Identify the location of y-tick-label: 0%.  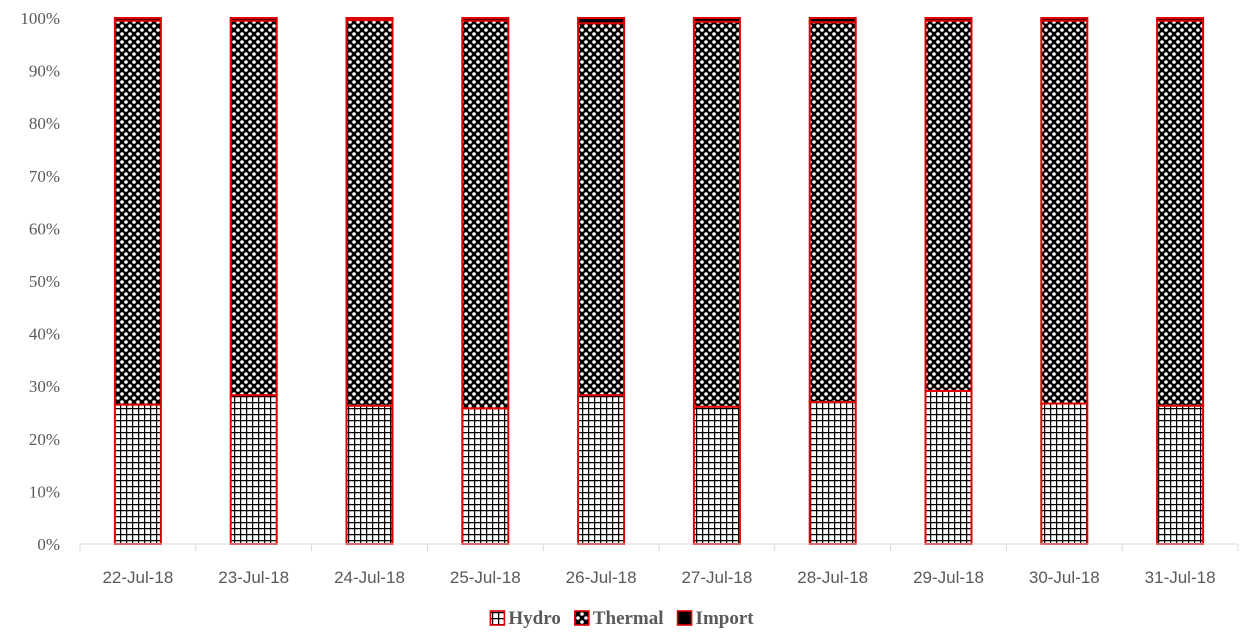
(48, 544).